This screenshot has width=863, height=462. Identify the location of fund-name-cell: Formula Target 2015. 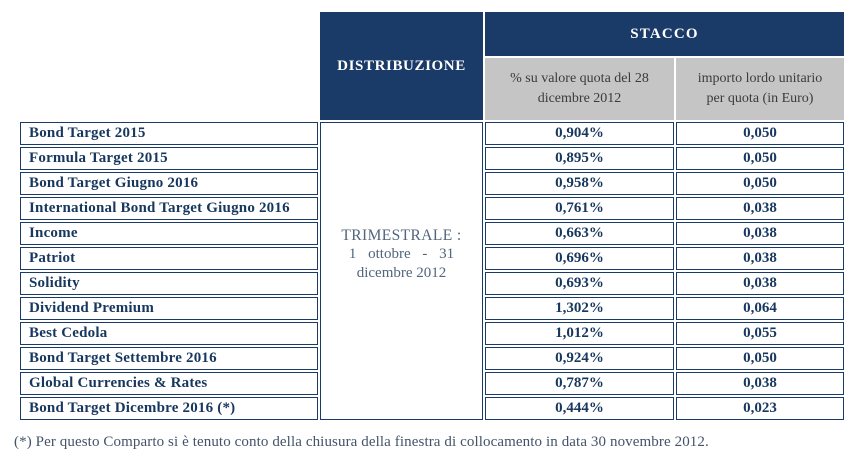
(169, 158).